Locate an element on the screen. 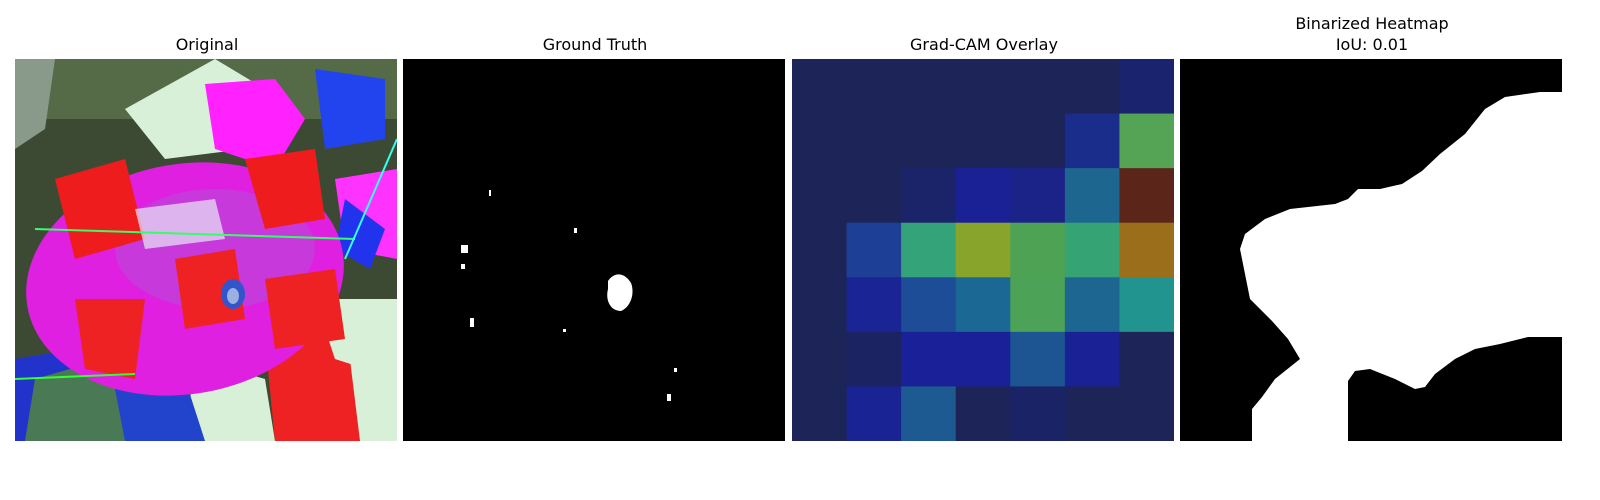 This screenshot has height=500, width=1600. gradcam-title: Grad-CAM Overlay is located at coordinates (984, 44).